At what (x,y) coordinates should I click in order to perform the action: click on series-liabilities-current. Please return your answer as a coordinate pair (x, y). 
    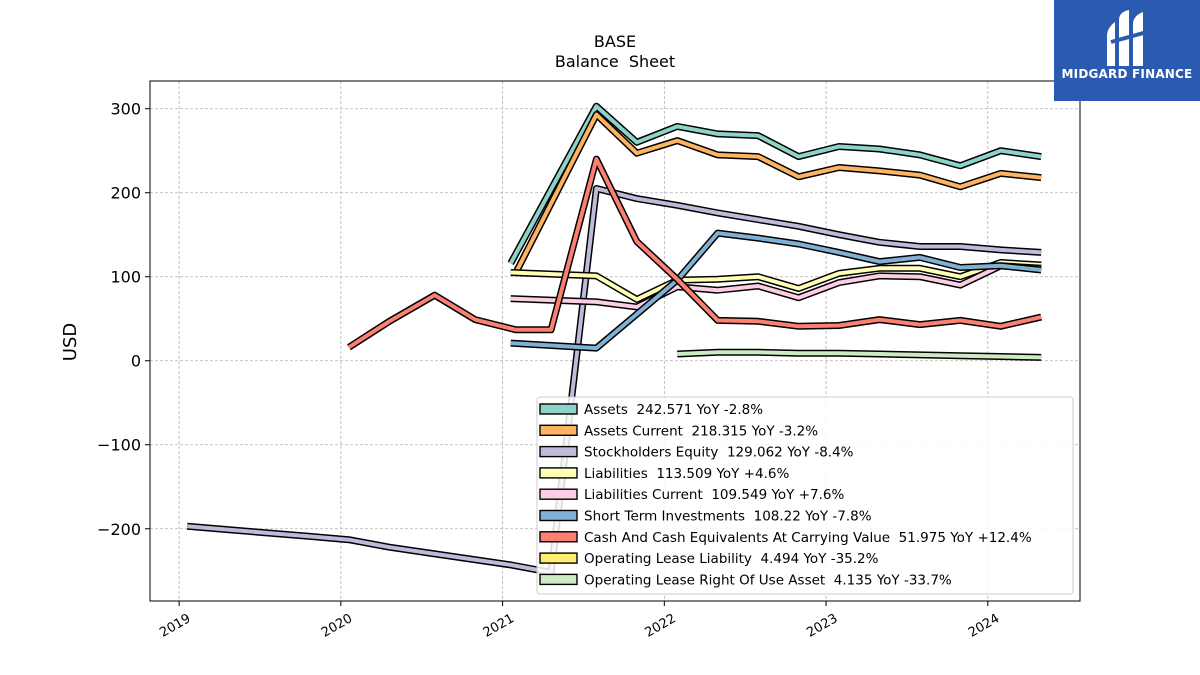
    Looking at the image, I should click on (776, 286).